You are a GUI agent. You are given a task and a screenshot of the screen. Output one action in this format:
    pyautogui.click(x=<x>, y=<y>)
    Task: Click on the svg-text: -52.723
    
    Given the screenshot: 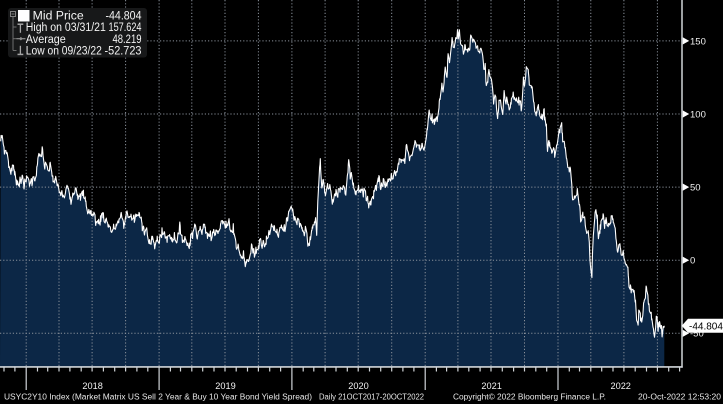 What is the action you would take?
    pyautogui.click(x=123, y=52)
    